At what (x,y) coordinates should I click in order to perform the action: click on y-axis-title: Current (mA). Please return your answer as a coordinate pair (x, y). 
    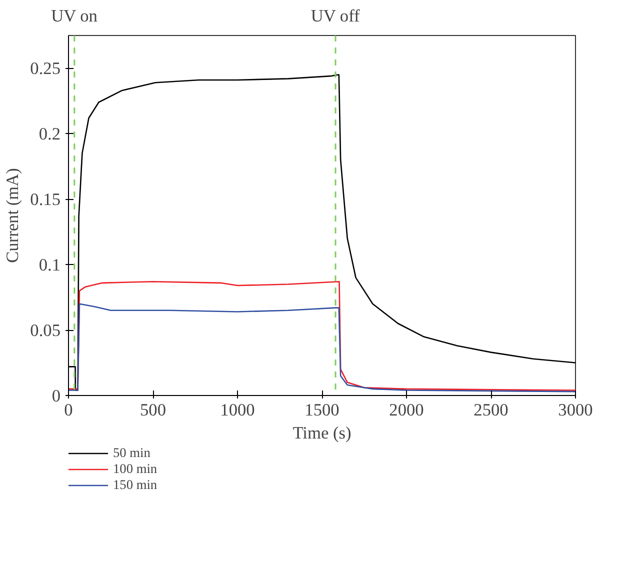
    Looking at the image, I should click on (12, 215).